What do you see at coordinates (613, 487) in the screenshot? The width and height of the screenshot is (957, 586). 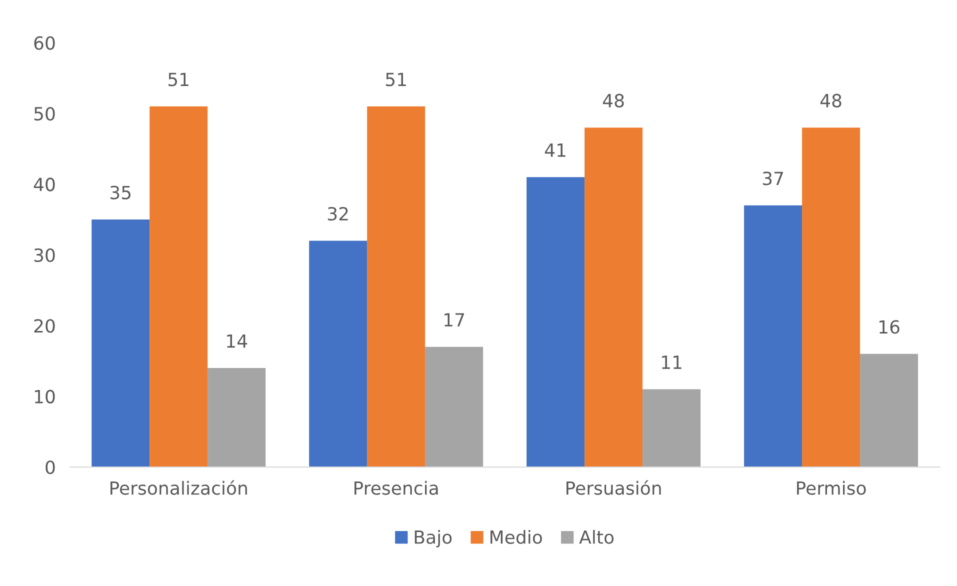 I see `x-tick-label: Persuasión` at bounding box center [613, 487].